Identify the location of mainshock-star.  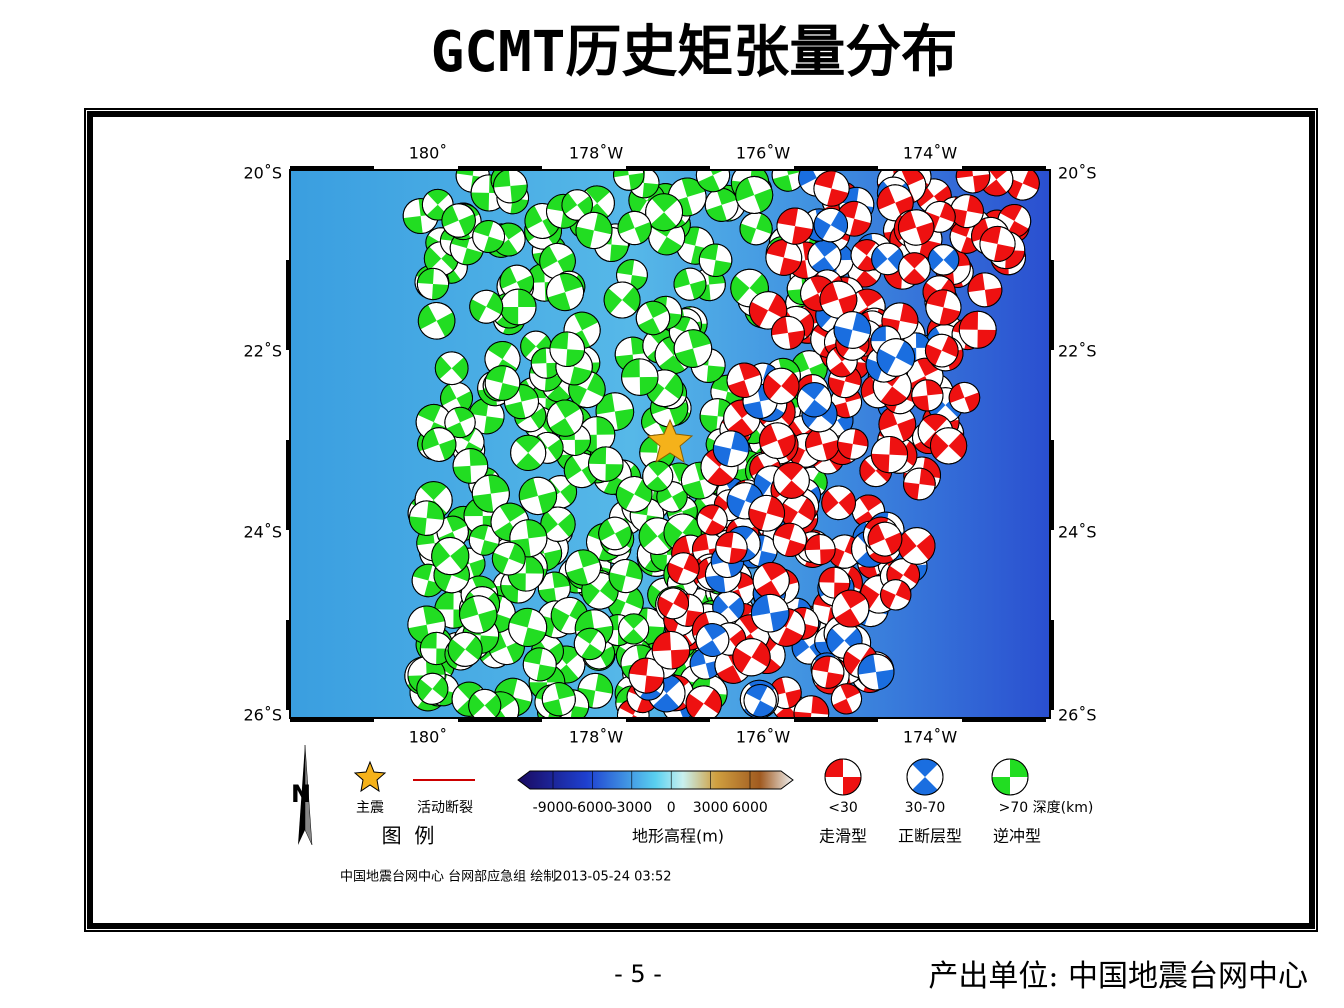
(670, 441).